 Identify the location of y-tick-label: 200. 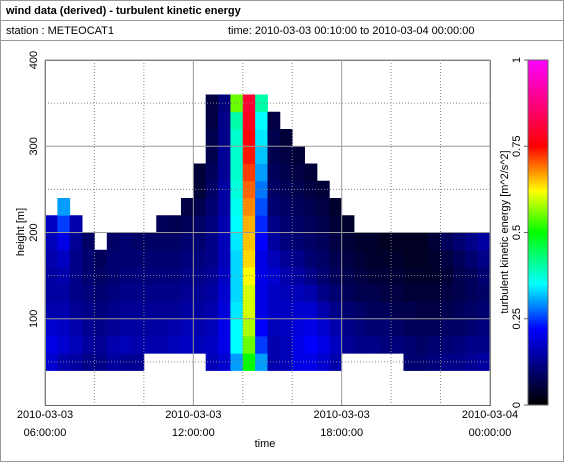
(34, 232).